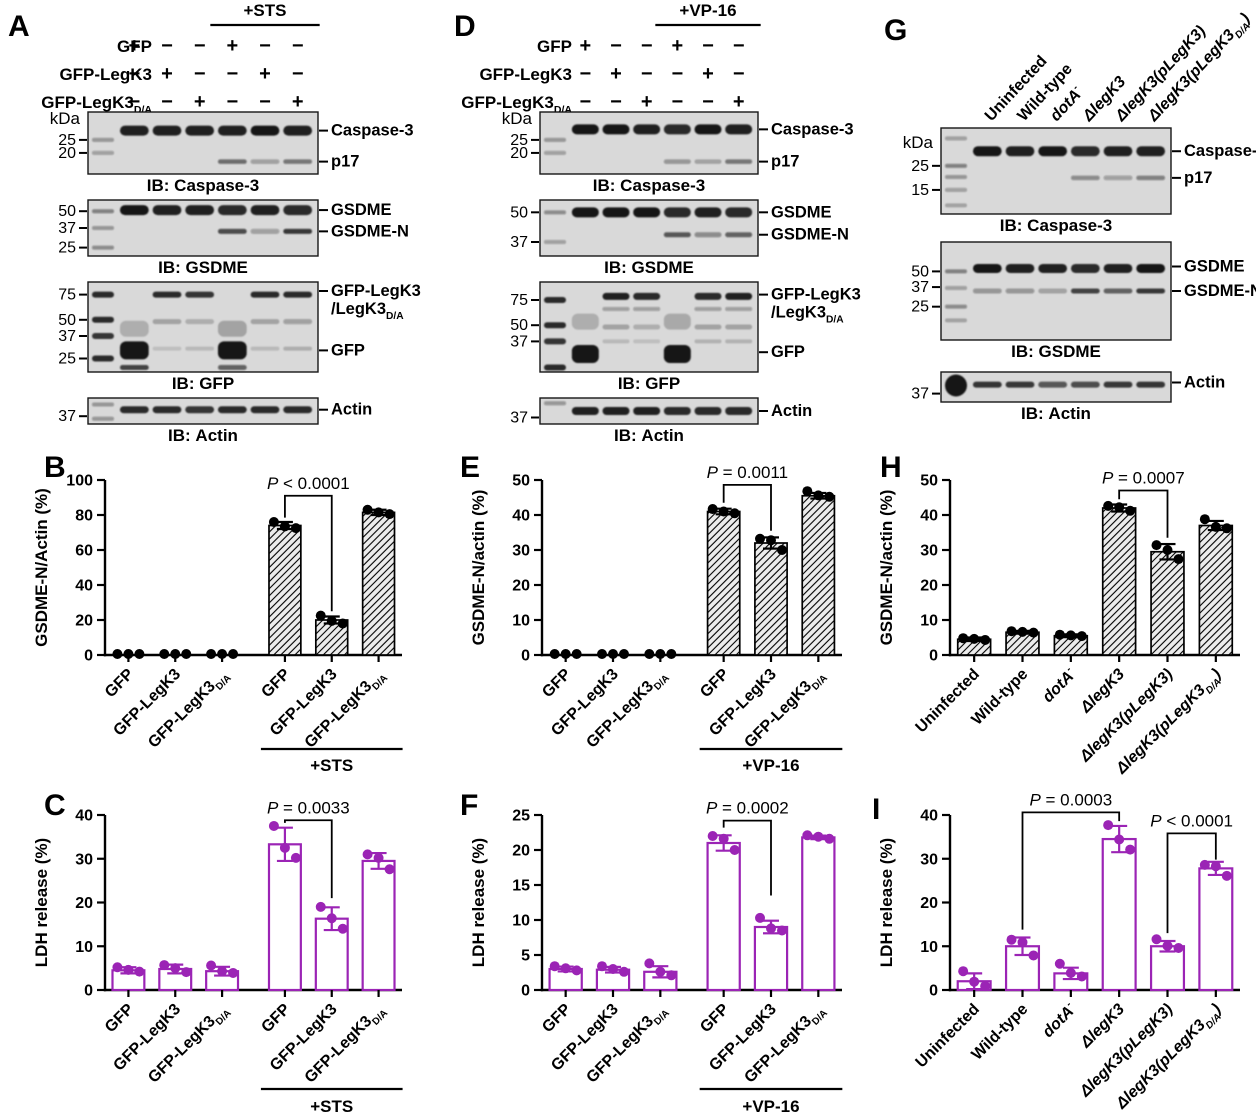 The height and width of the screenshot is (1116, 1256). Describe the element at coordinates (1071, 870) in the screenshot. I see `significance-bracket` at that location.